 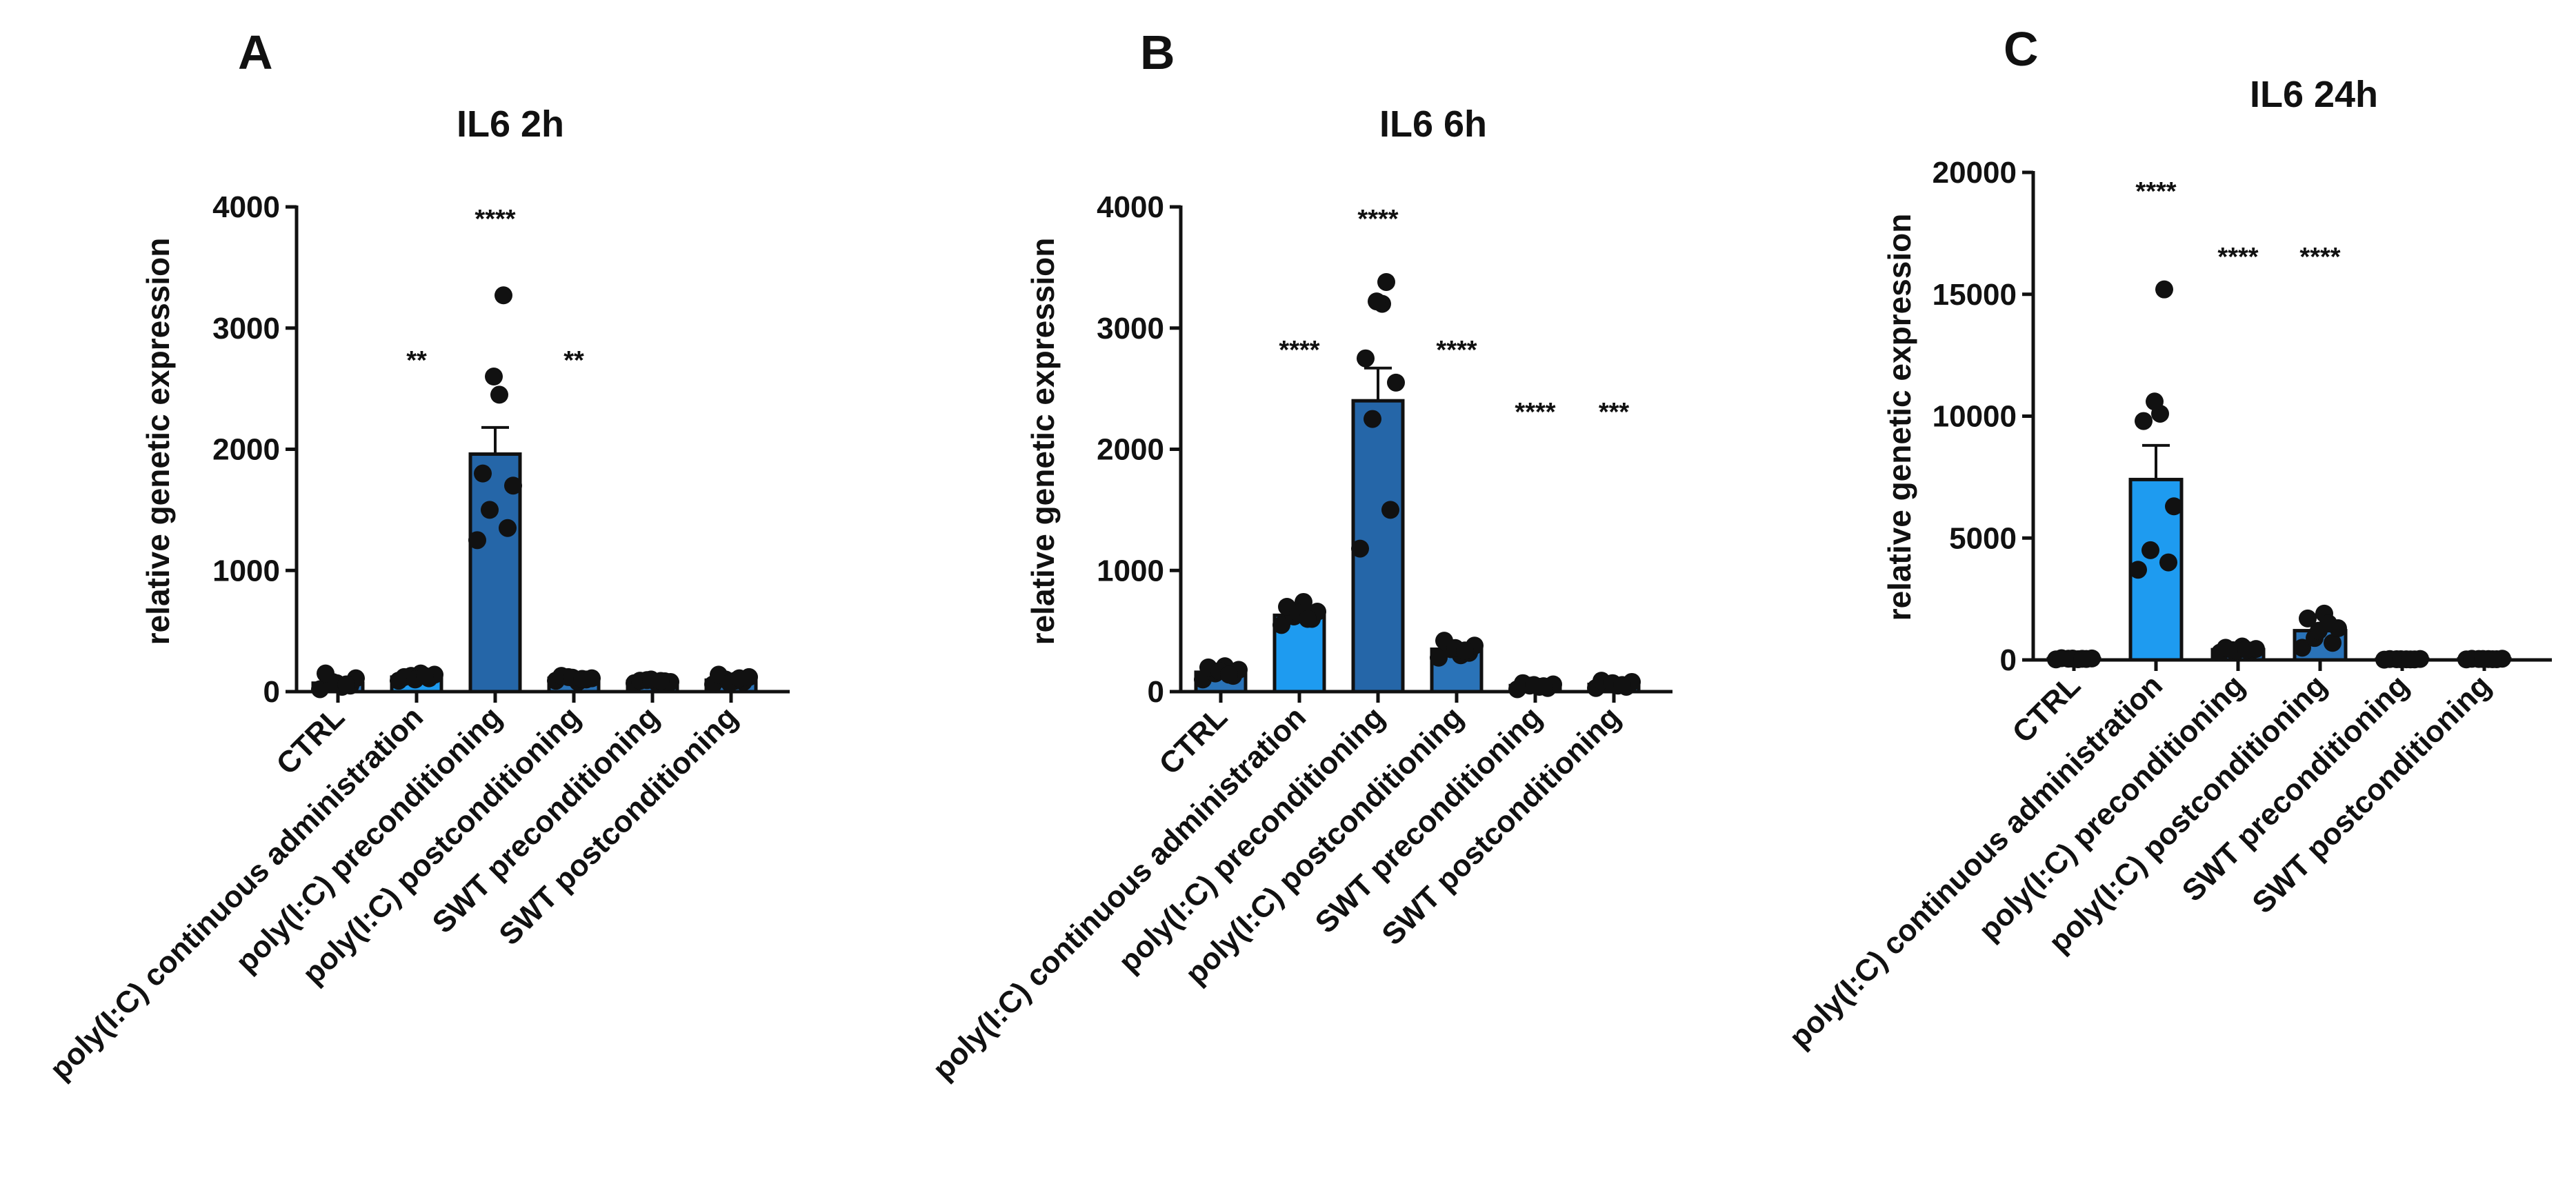 I want to click on panel-letter-a: A, so click(x=255, y=52).